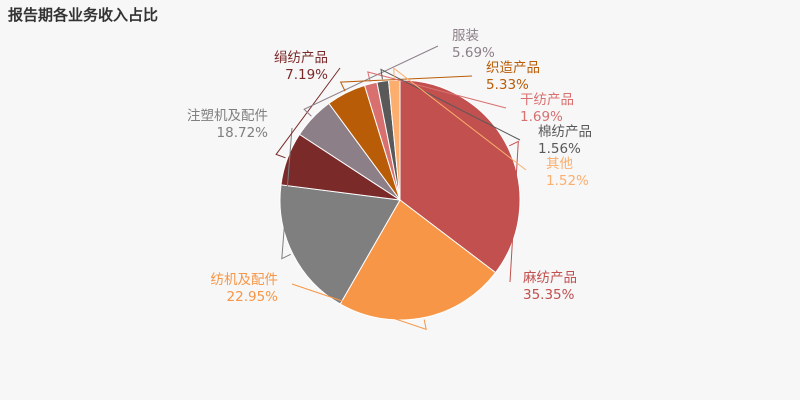 The height and width of the screenshot is (400, 800). What do you see at coordinates (567, 181) in the screenshot?
I see `slice-value-label: 1.52%` at bounding box center [567, 181].